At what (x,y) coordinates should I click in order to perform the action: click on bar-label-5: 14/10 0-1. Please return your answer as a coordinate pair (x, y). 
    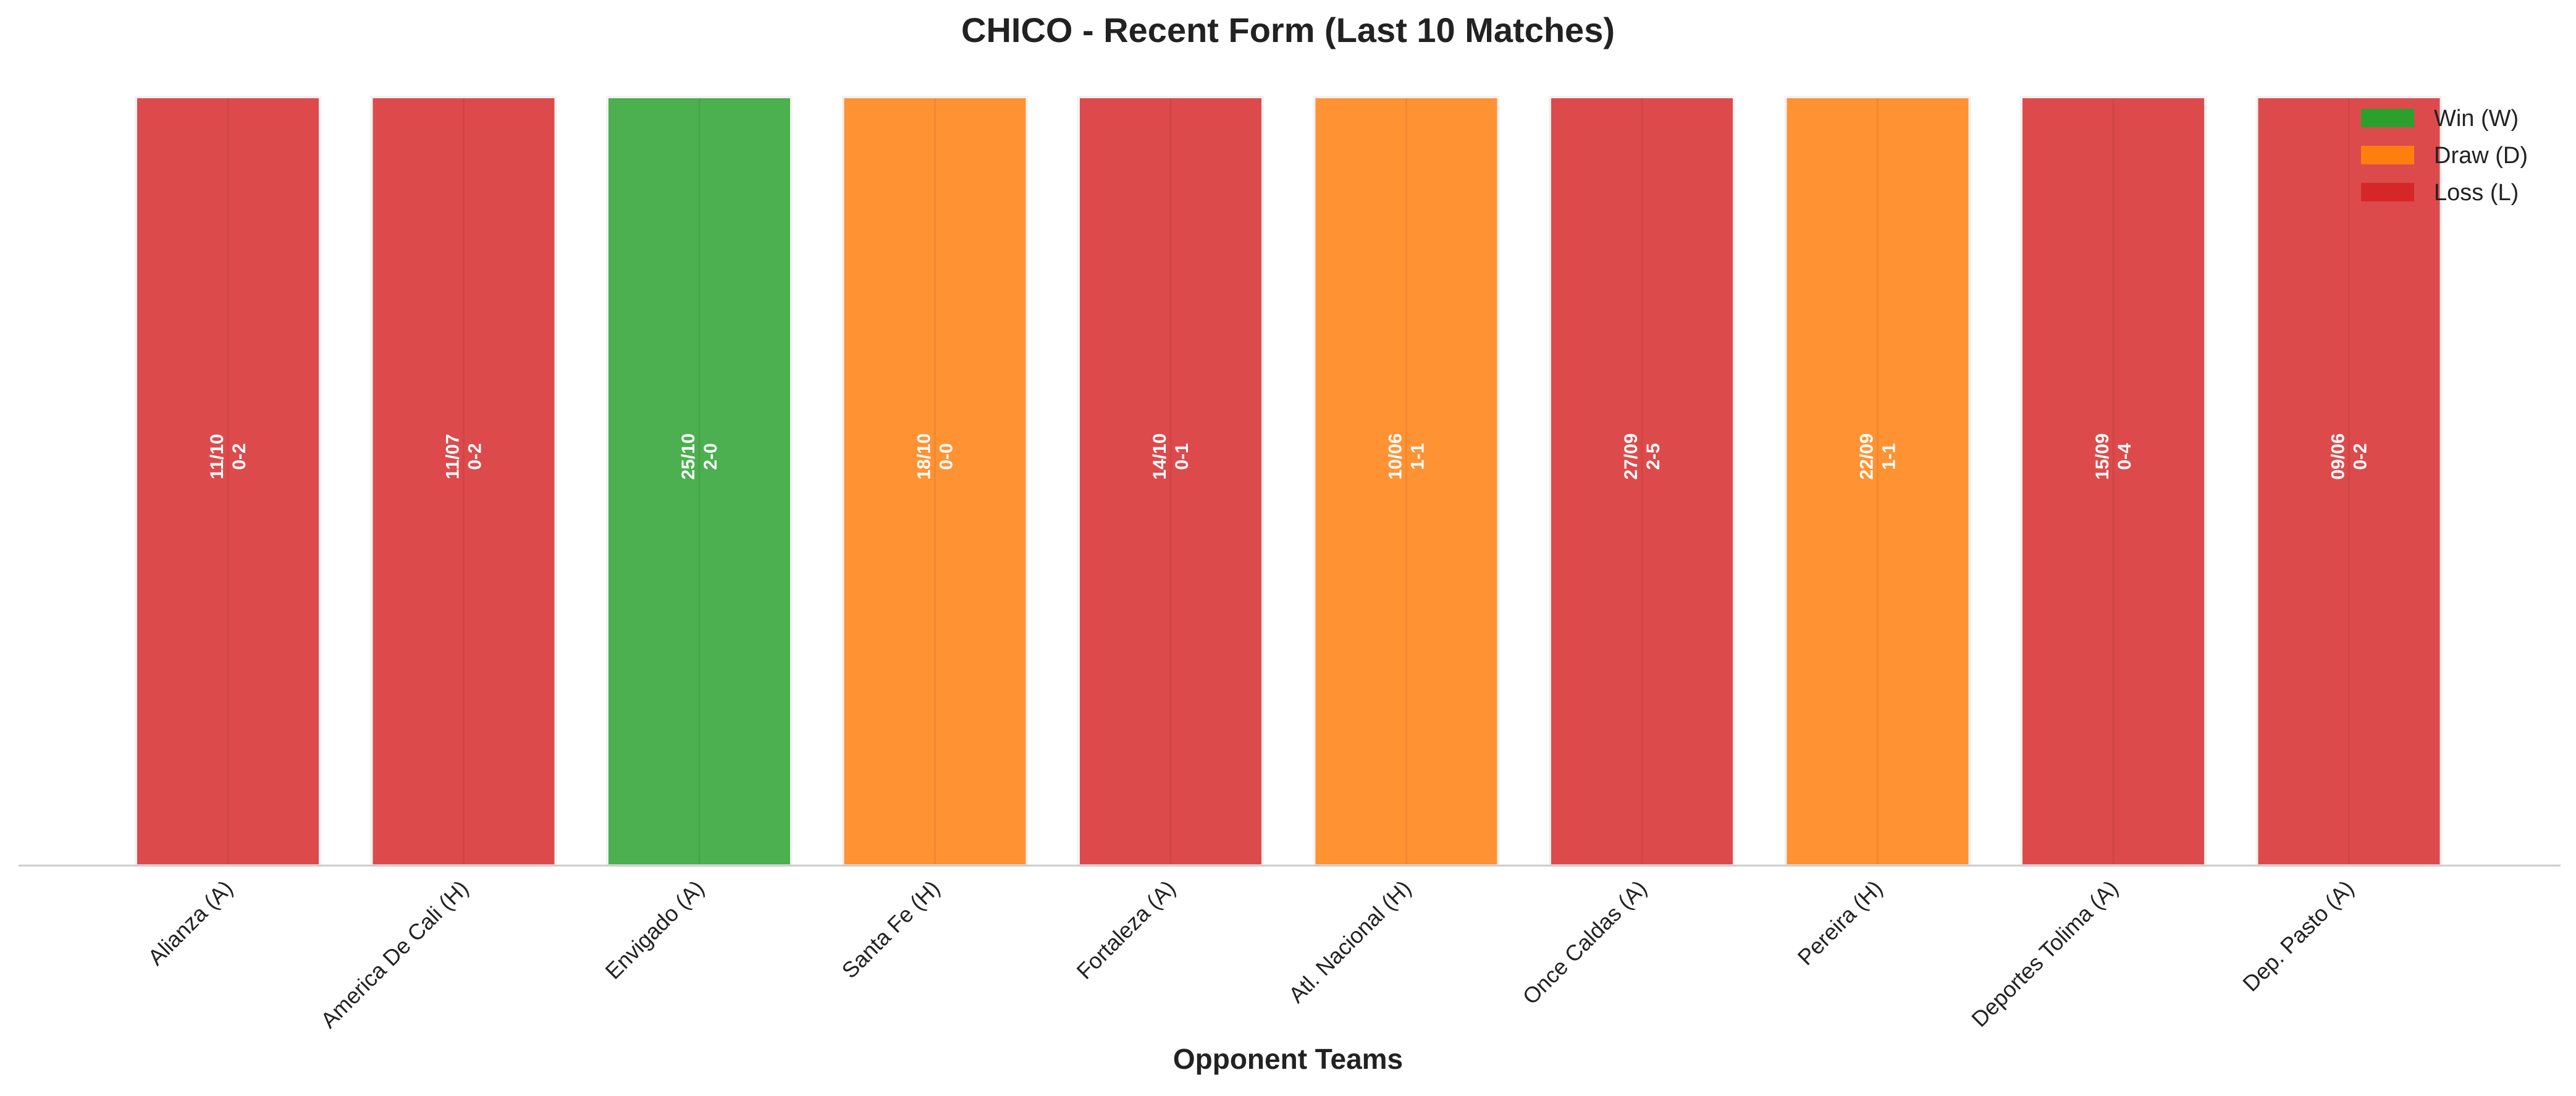
    Looking at the image, I should click on (1171, 456).